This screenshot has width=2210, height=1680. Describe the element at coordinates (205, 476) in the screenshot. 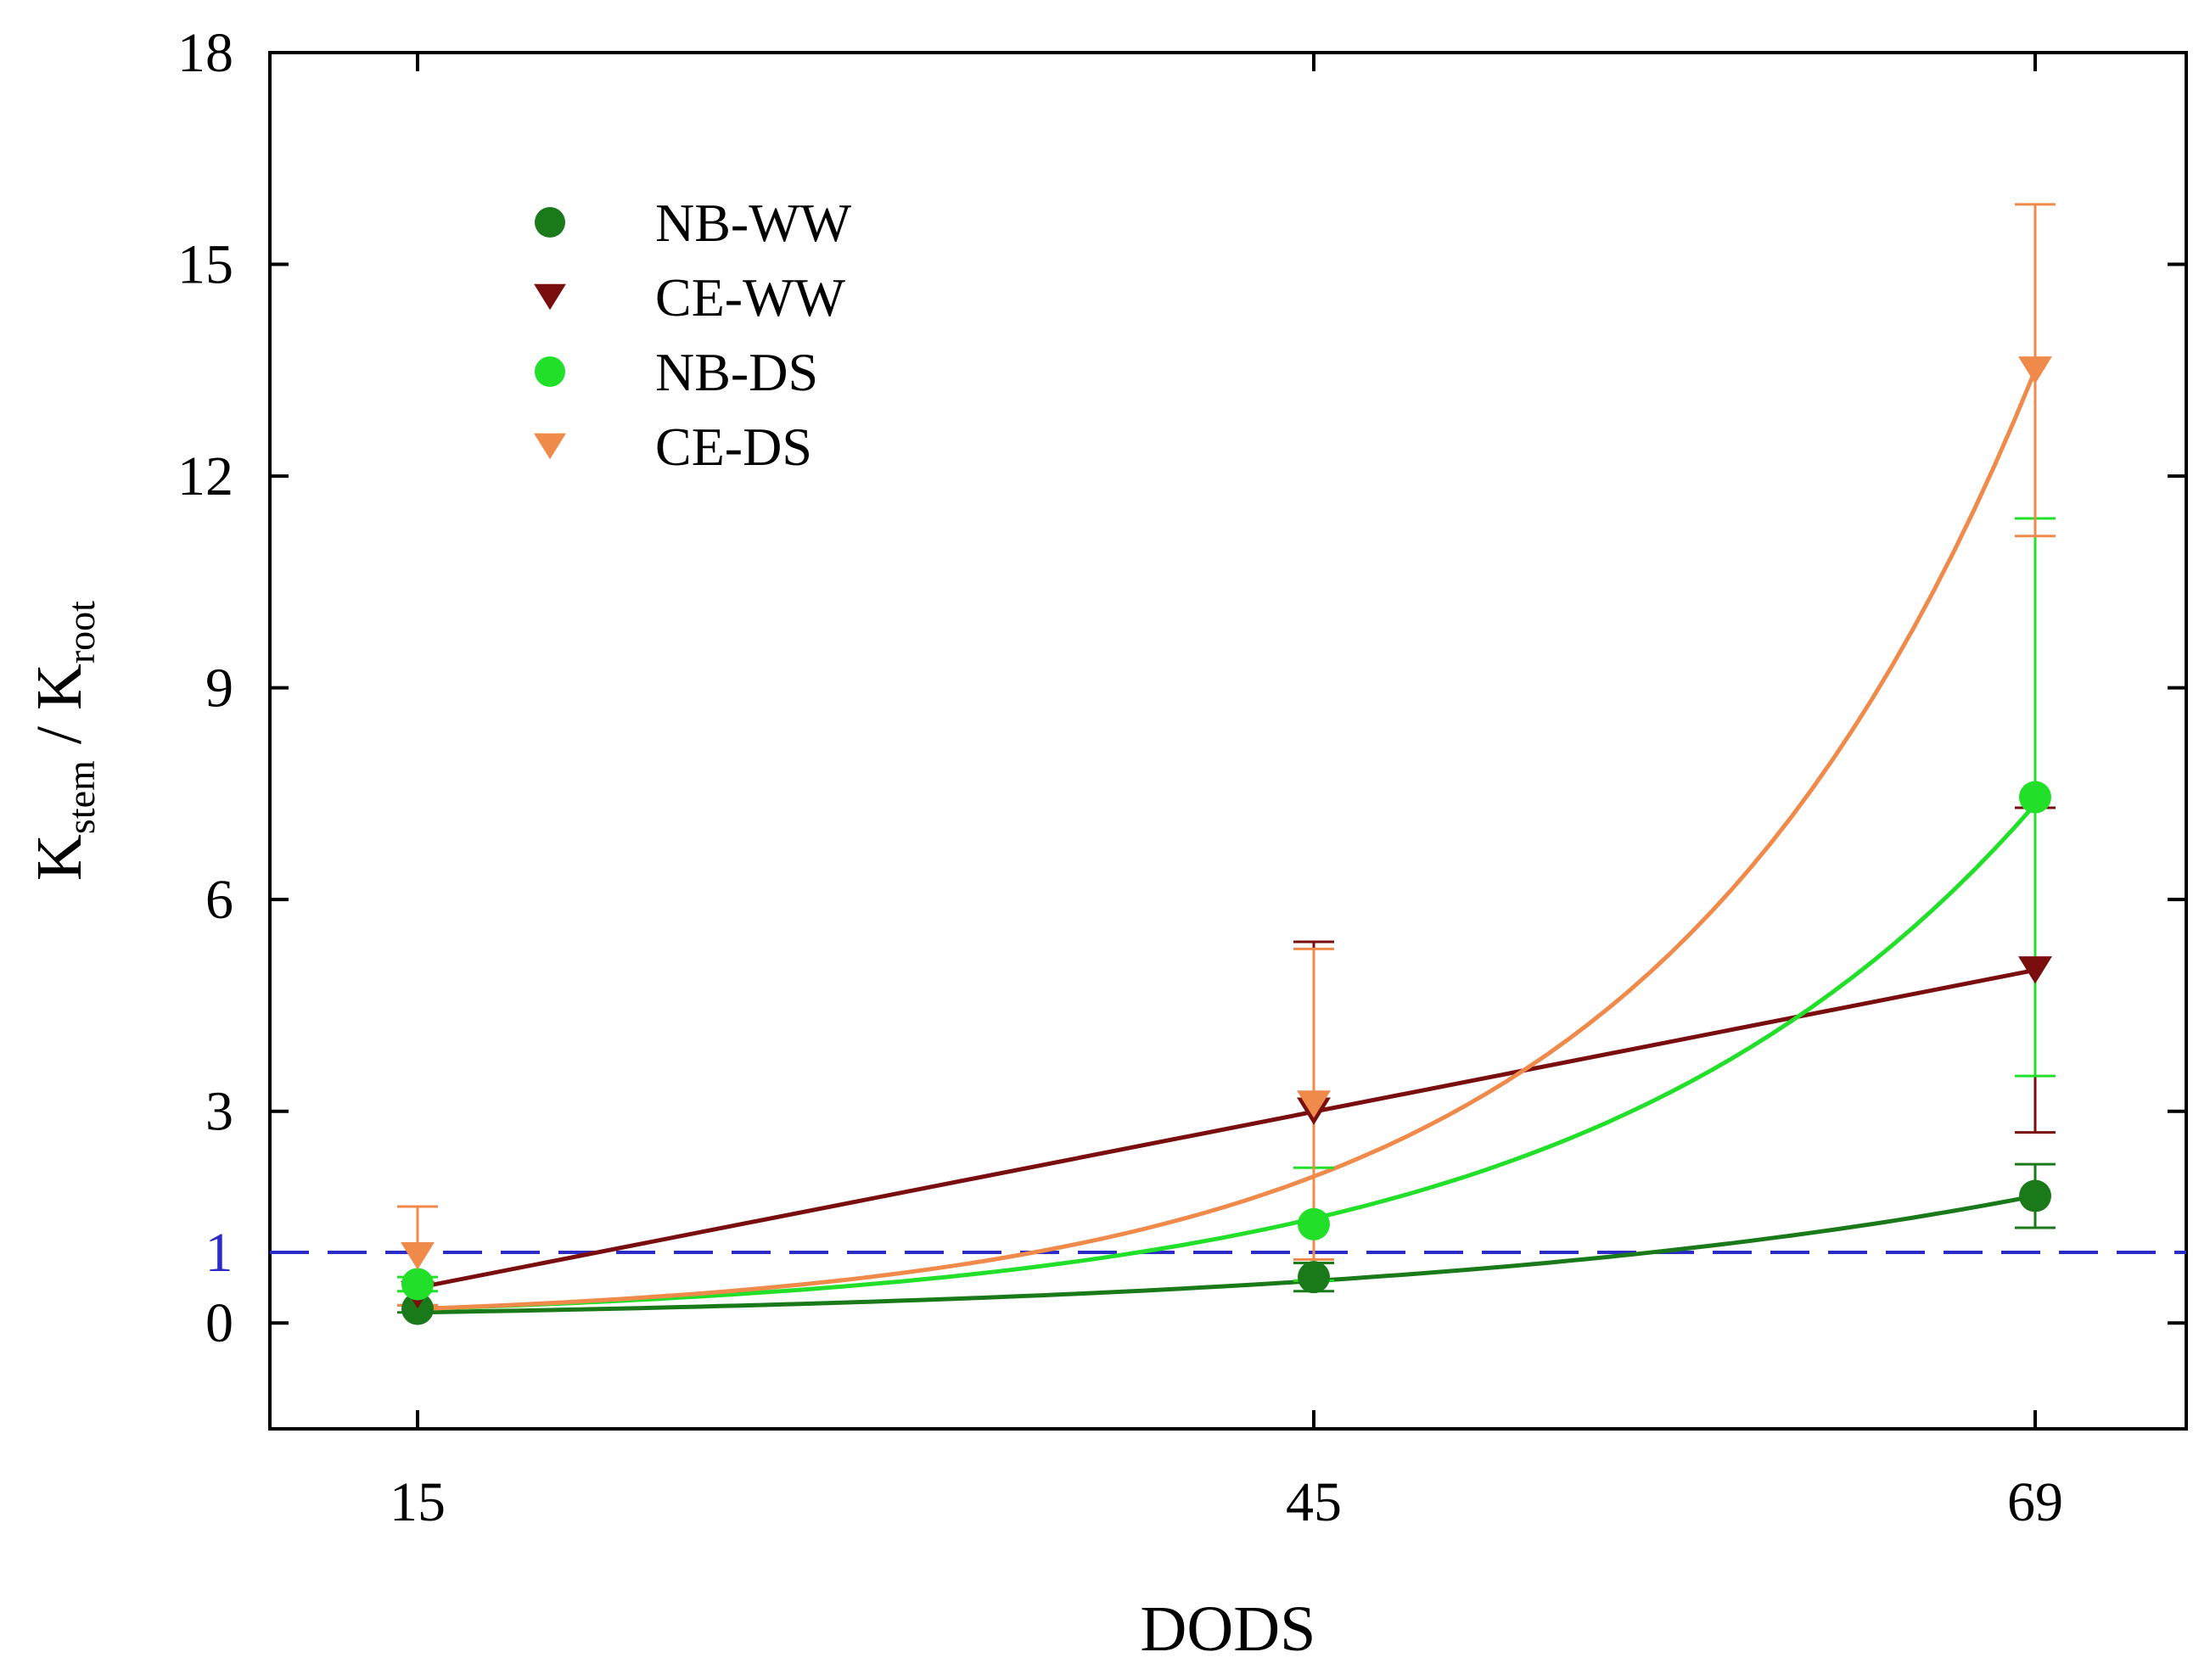

I see `y-tick-label: 12` at that location.